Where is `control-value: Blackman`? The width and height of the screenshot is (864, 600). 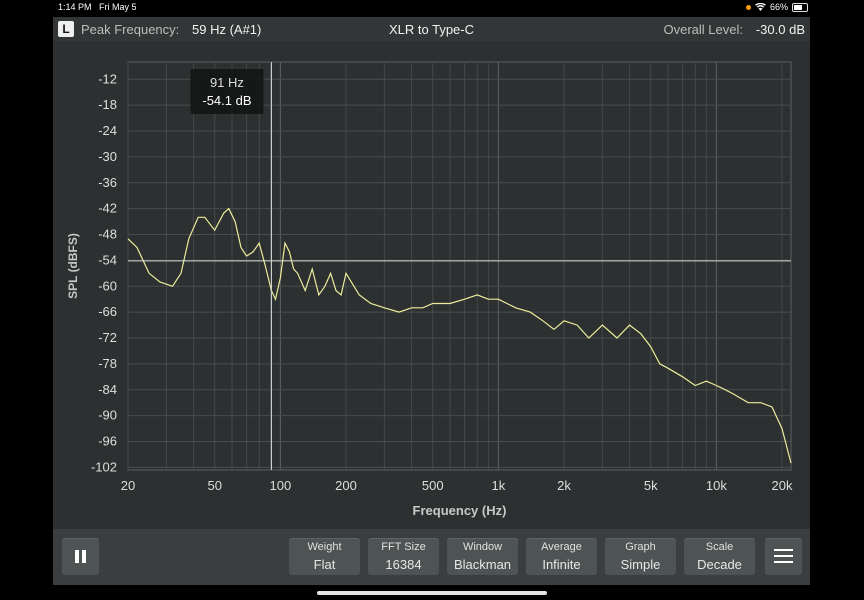
control-value: Blackman is located at coordinates (482, 564).